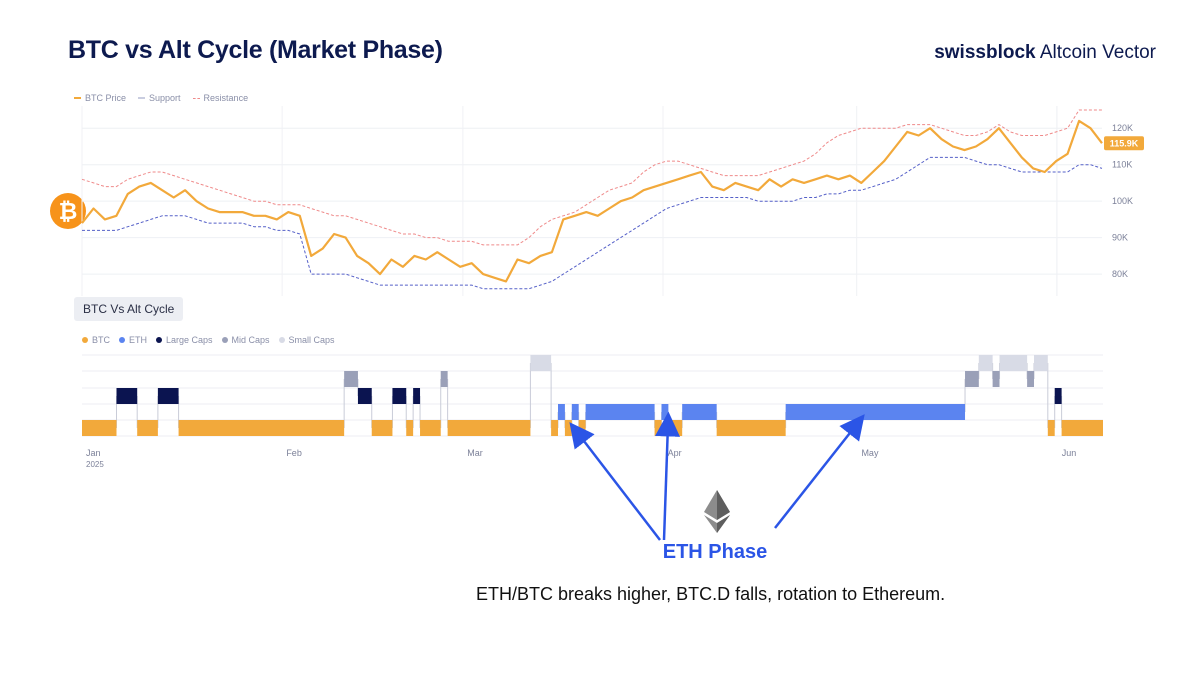 The width and height of the screenshot is (1200, 675). Describe the element at coordinates (1120, 274) in the screenshot. I see `price-y-tick-label: 80K` at that location.